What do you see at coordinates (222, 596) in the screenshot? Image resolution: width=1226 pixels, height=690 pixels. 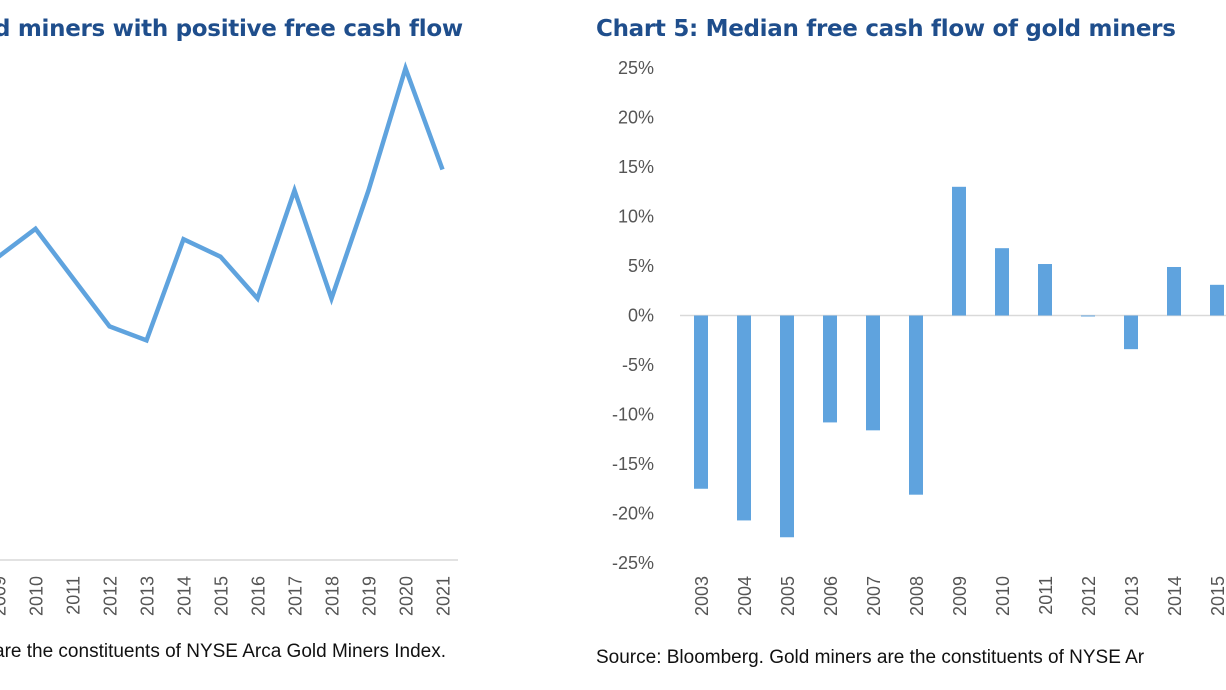 I see `left-x-tick-label: 2015` at bounding box center [222, 596].